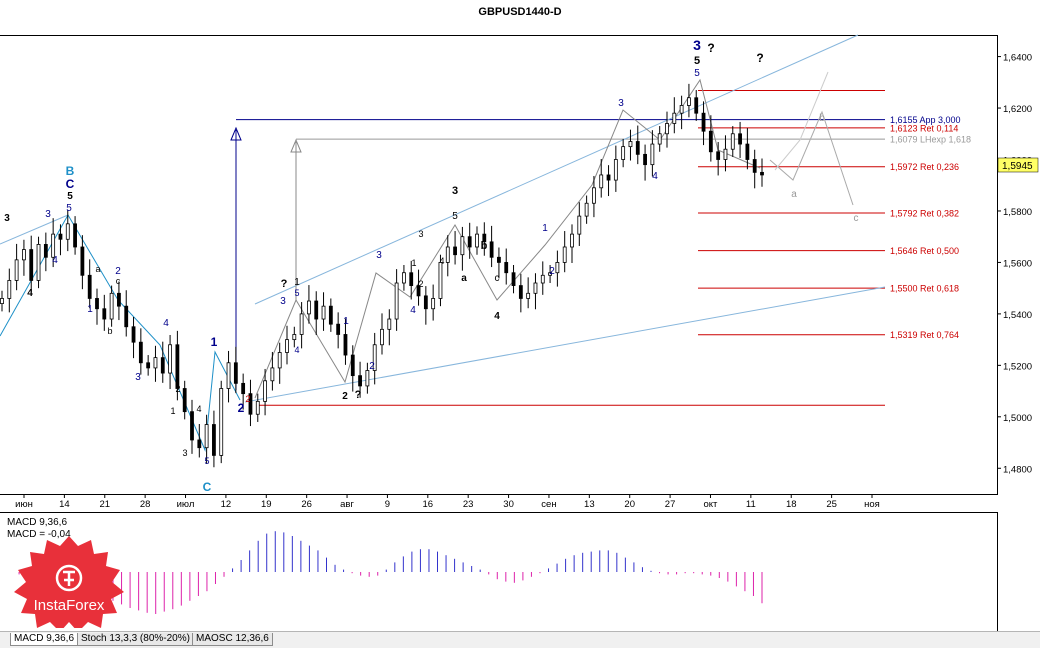 Image resolution: width=1040 pixels, height=661 pixels. Describe the element at coordinates (1017, 109) in the screenshot. I see `price-tick-label: 1,6200` at that location.